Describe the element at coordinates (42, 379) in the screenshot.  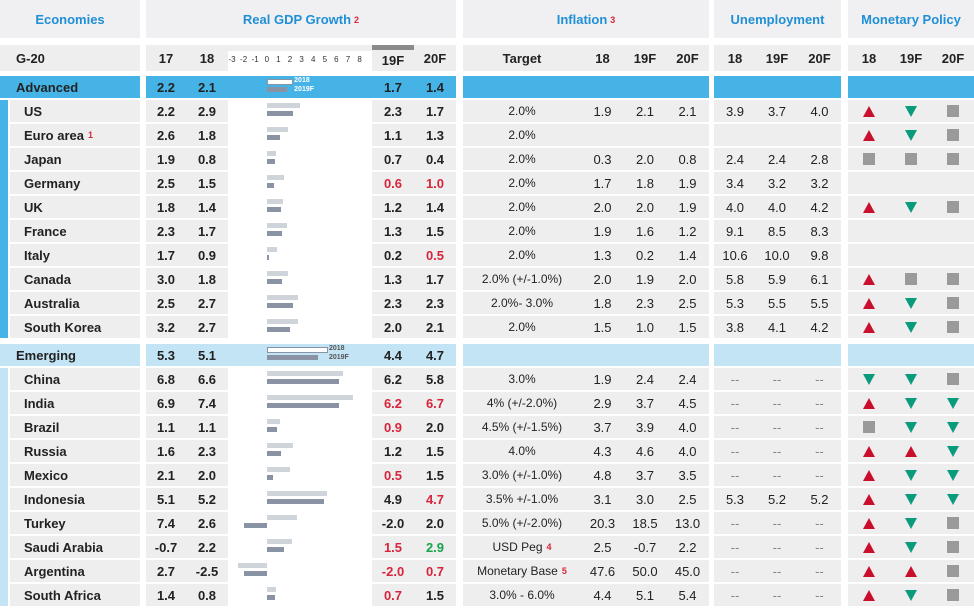
I see `country-label: China` at that location.